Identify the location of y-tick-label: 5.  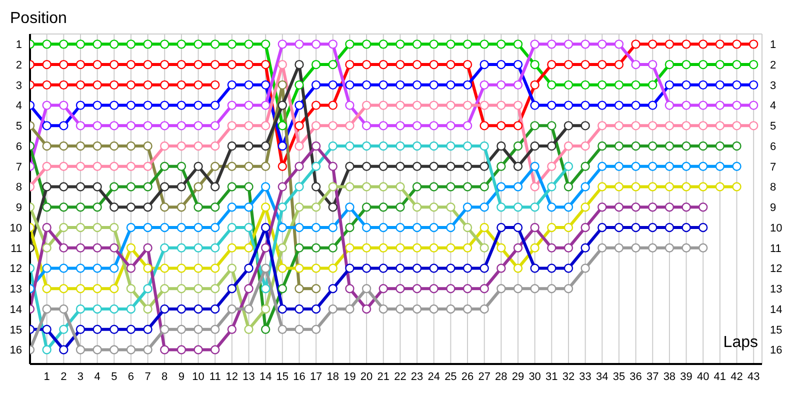
(19, 126).